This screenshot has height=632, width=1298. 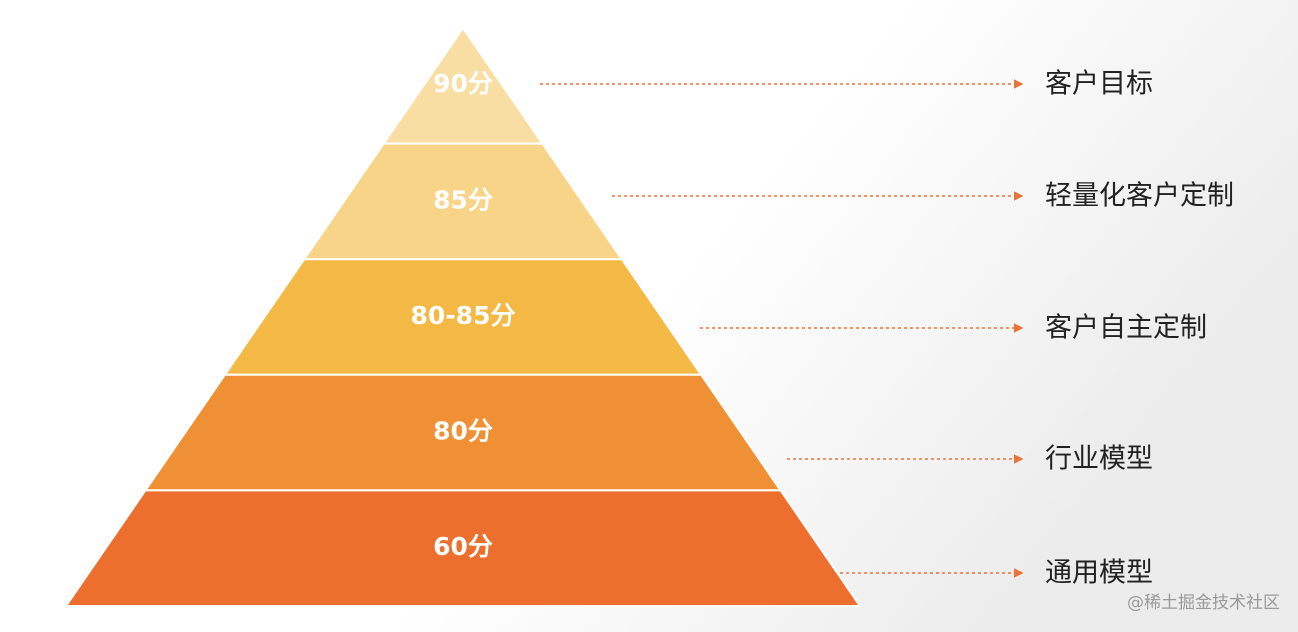 I want to click on level-label: 客户自主定制, so click(x=1126, y=328).